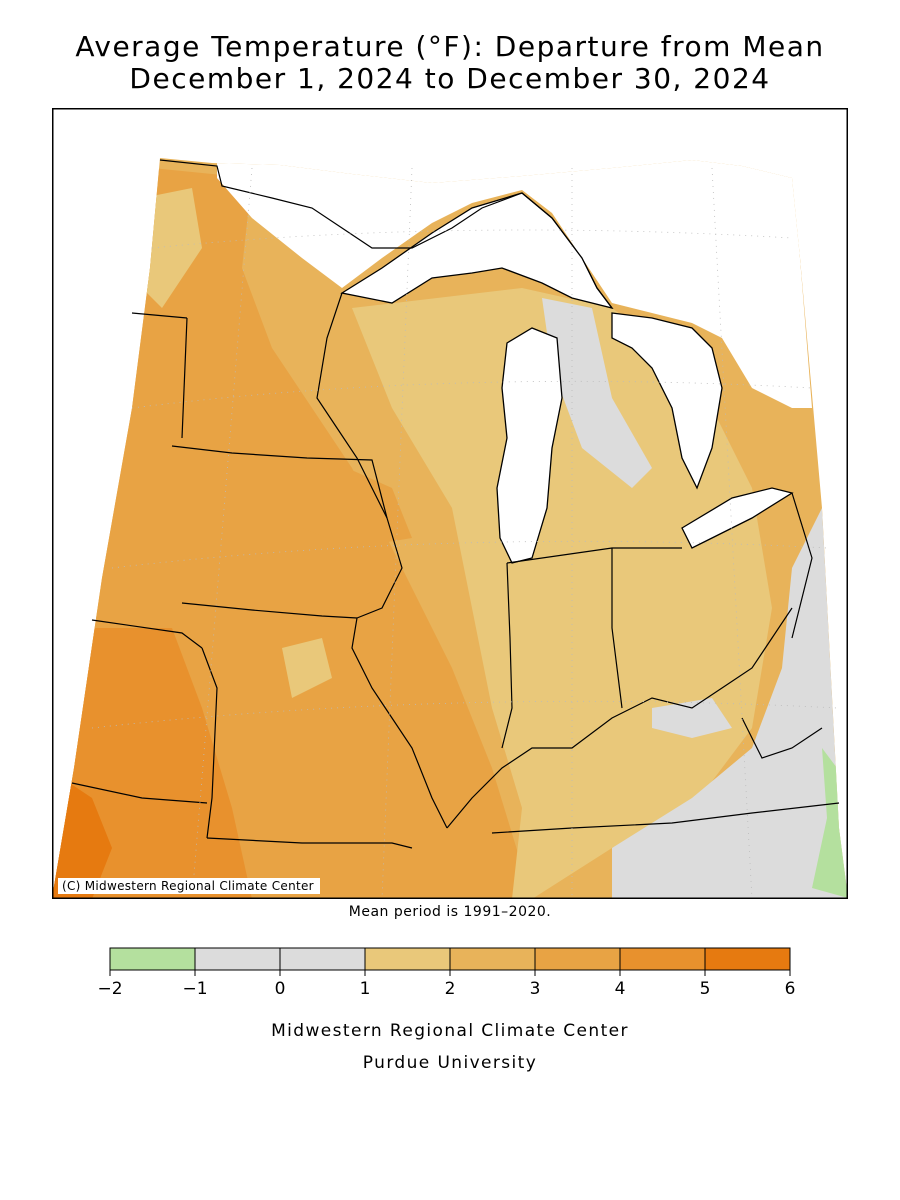  What do you see at coordinates (594, 555) in the screenshot?
I see `mi-oh-border` at bounding box center [594, 555].